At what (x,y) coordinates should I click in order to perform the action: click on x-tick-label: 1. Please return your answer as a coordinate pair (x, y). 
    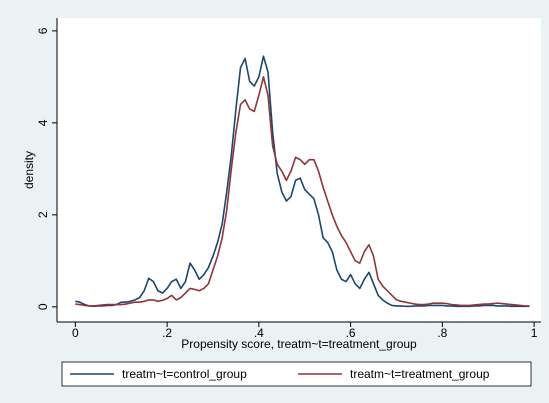
    Looking at the image, I should click on (534, 333).